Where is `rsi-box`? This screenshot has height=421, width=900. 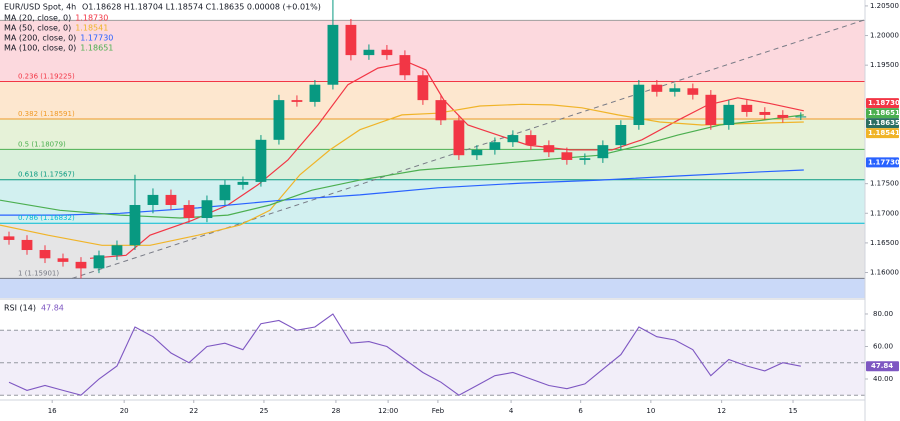 rsi-box is located at coordinates (882, 366).